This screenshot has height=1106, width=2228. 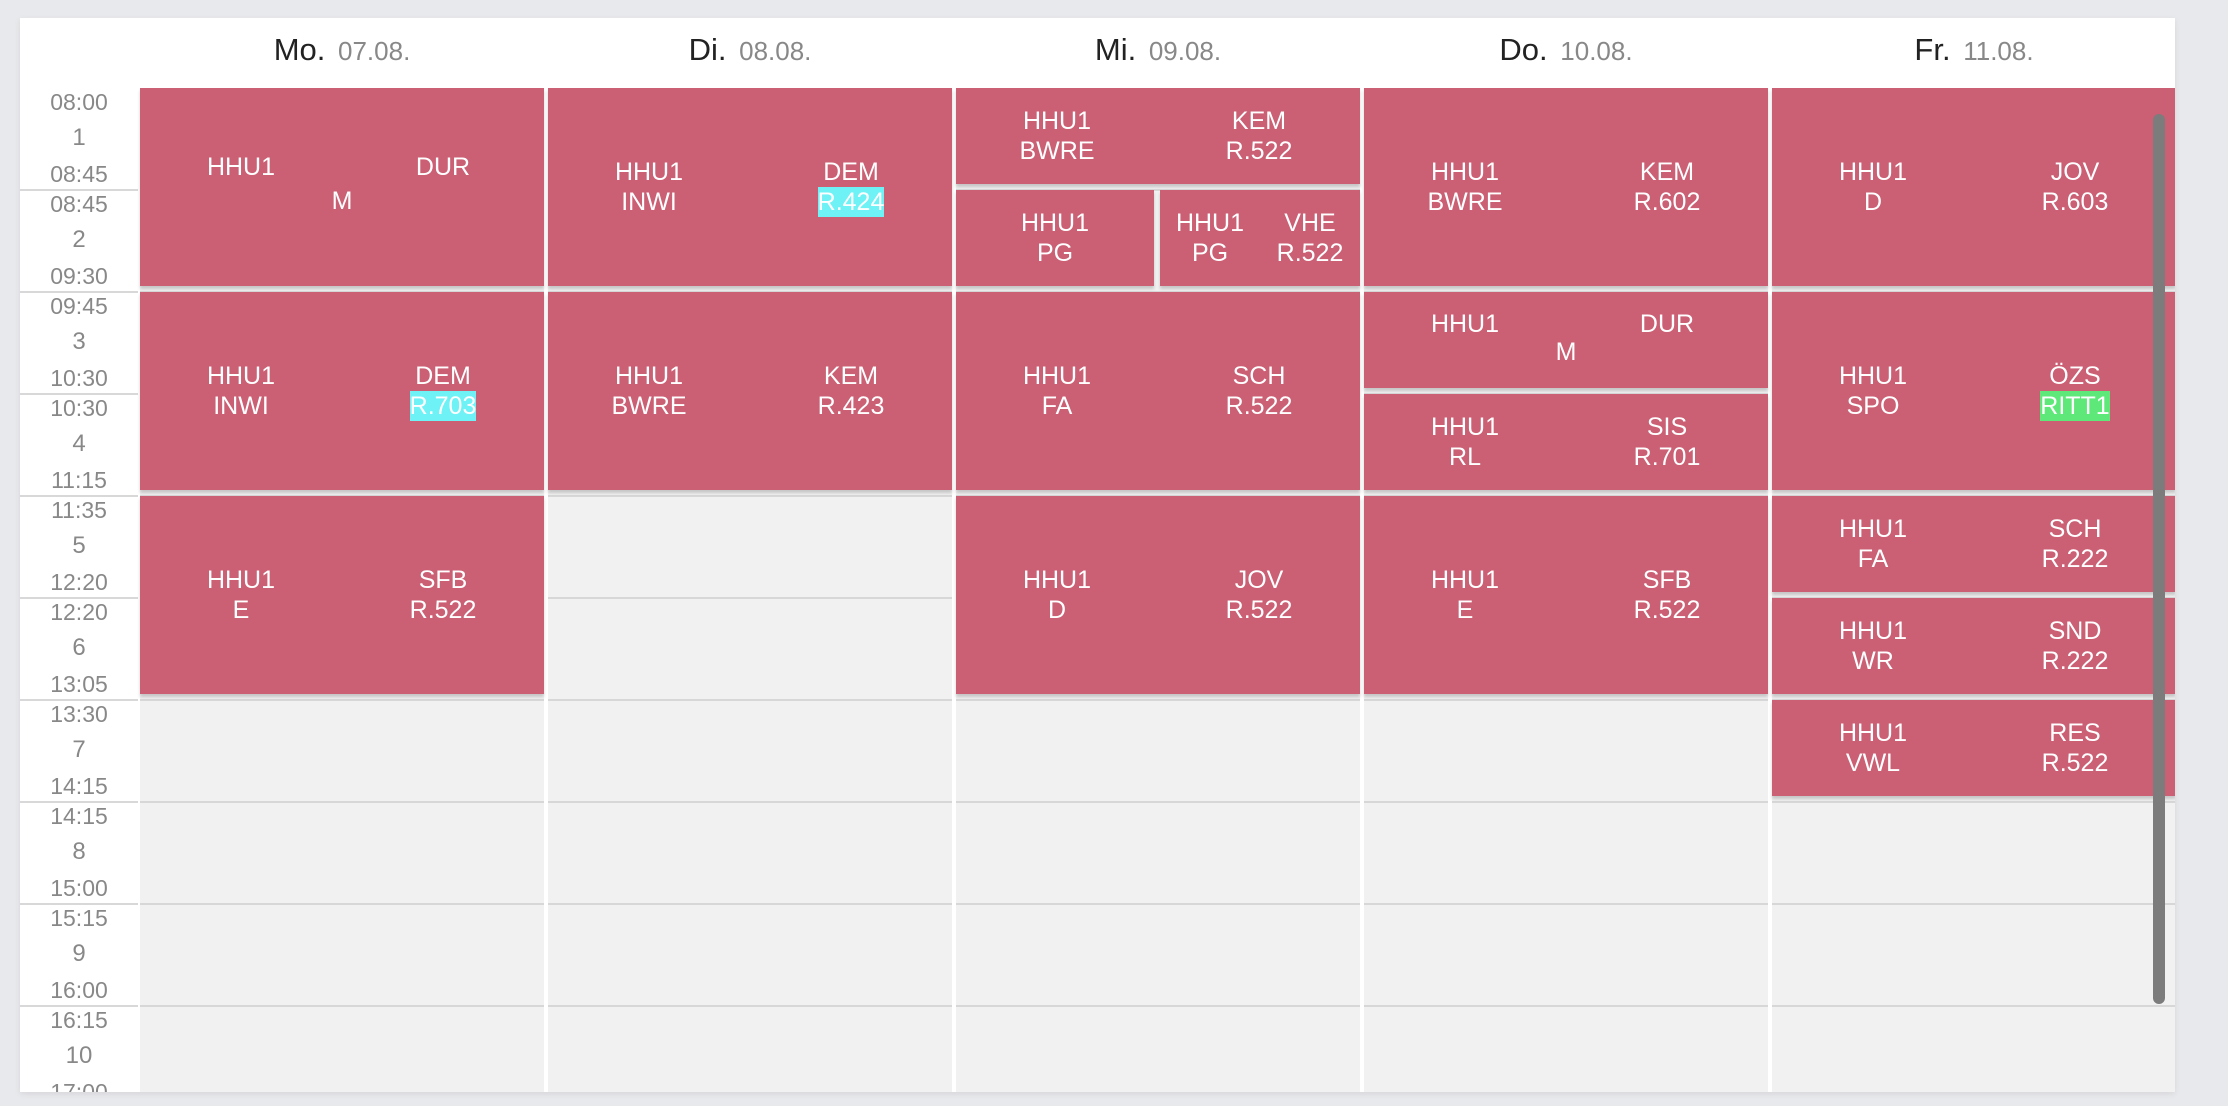 What do you see at coordinates (1465, 457) in the screenshot?
I see `lesson-subject: RL` at bounding box center [1465, 457].